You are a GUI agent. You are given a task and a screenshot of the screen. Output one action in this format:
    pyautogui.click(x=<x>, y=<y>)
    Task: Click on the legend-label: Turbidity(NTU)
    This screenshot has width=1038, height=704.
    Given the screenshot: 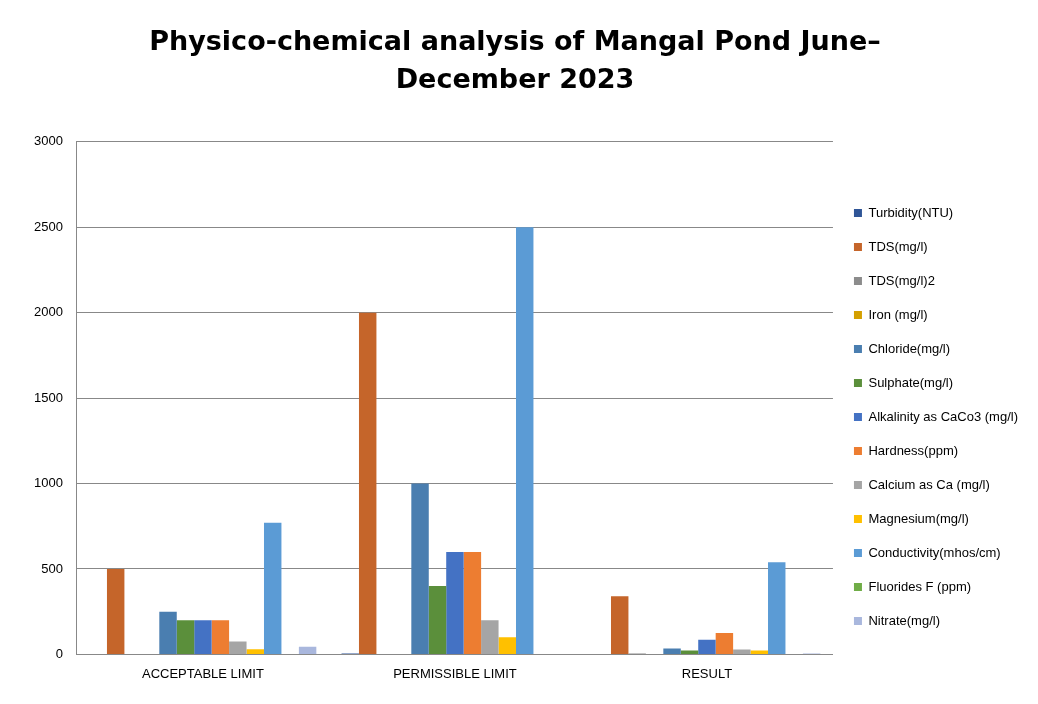 What is the action you would take?
    pyautogui.click(x=911, y=212)
    